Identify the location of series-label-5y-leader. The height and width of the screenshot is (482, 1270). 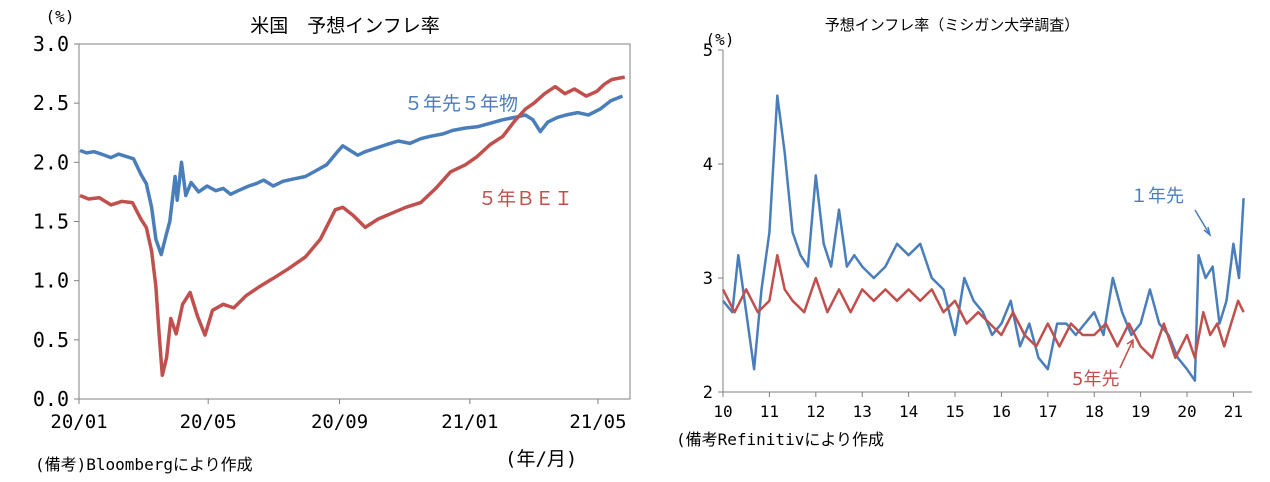
(1126, 354).